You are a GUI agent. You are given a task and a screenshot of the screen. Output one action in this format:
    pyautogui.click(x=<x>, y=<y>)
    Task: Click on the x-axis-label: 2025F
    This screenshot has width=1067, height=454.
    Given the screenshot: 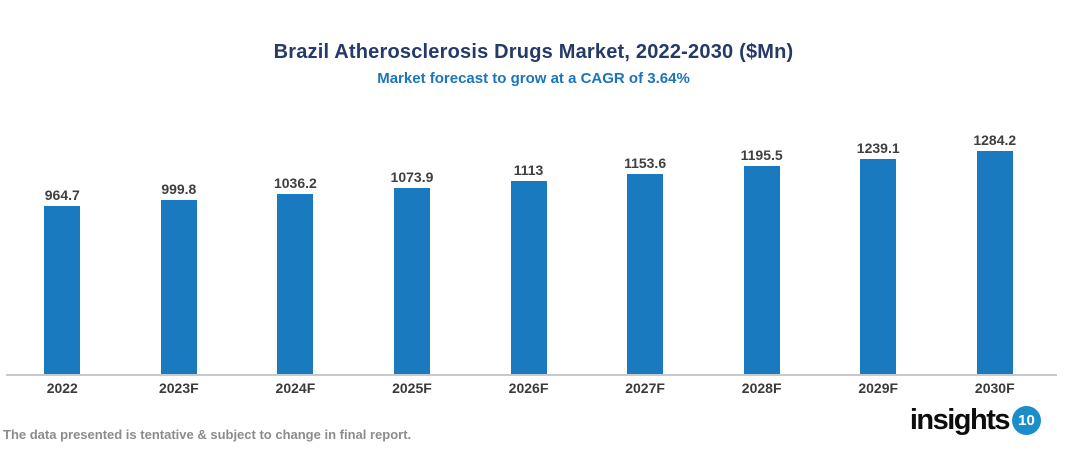 What is the action you would take?
    pyautogui.click(x=412, y=388)
    